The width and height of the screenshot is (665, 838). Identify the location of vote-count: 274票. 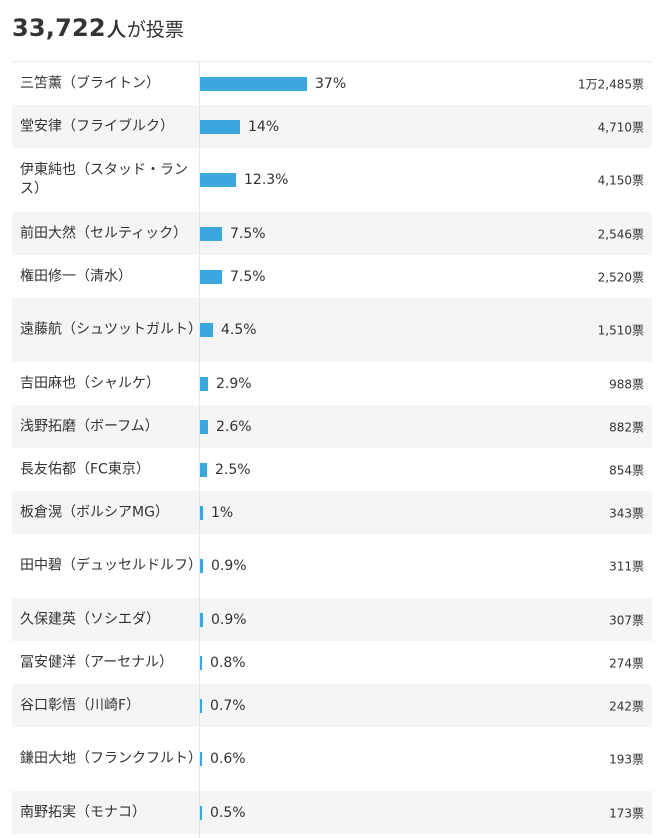
(626, 663).